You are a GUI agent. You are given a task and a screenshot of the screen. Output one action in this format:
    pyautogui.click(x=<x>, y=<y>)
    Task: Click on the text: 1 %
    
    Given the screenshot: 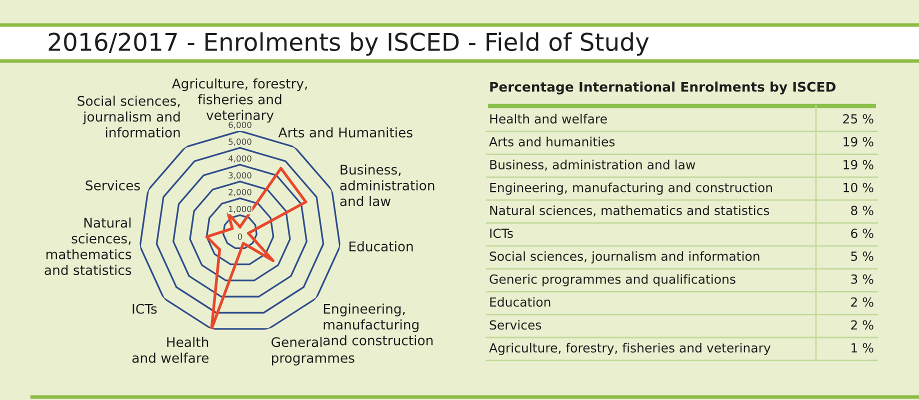 What is the action you would take?
    pyautogui.click(x=863, y=348)
    